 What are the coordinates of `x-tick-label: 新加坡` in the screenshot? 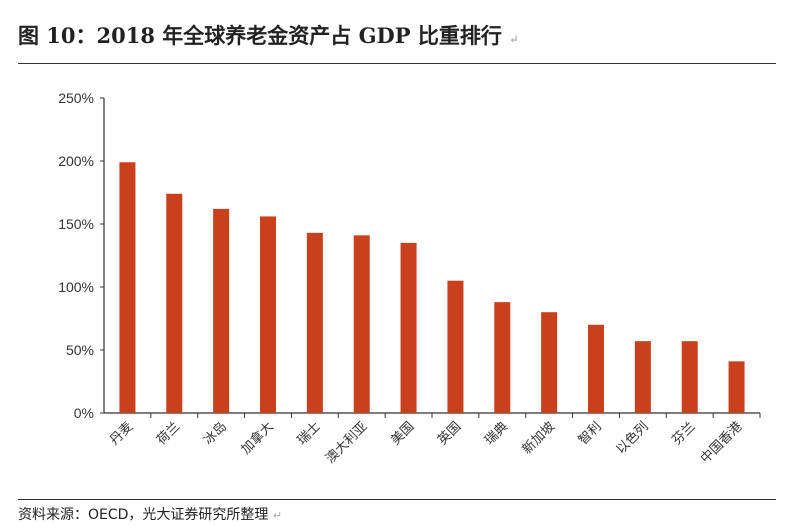 It's located at (538, 438).